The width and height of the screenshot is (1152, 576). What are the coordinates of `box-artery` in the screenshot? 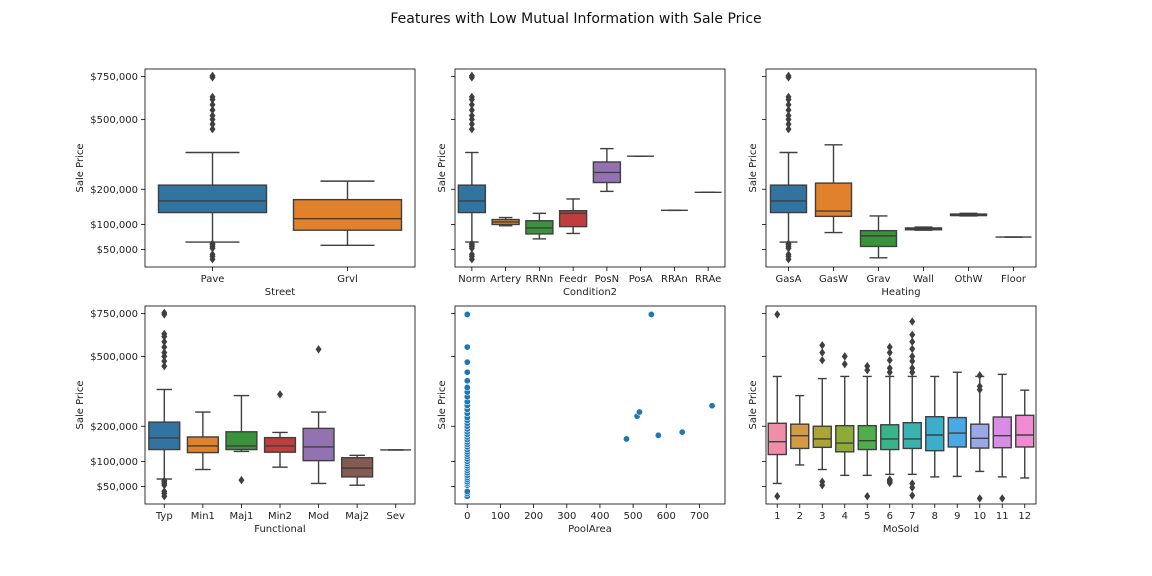 It's located at (505, 221).